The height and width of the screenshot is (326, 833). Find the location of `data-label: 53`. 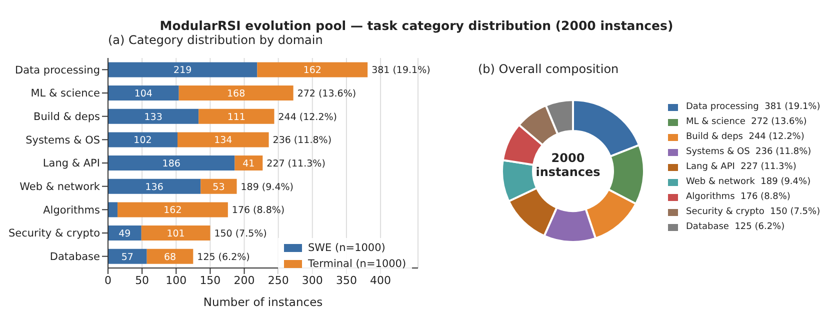

data-label: 53 is located at coordinates (218, 187).